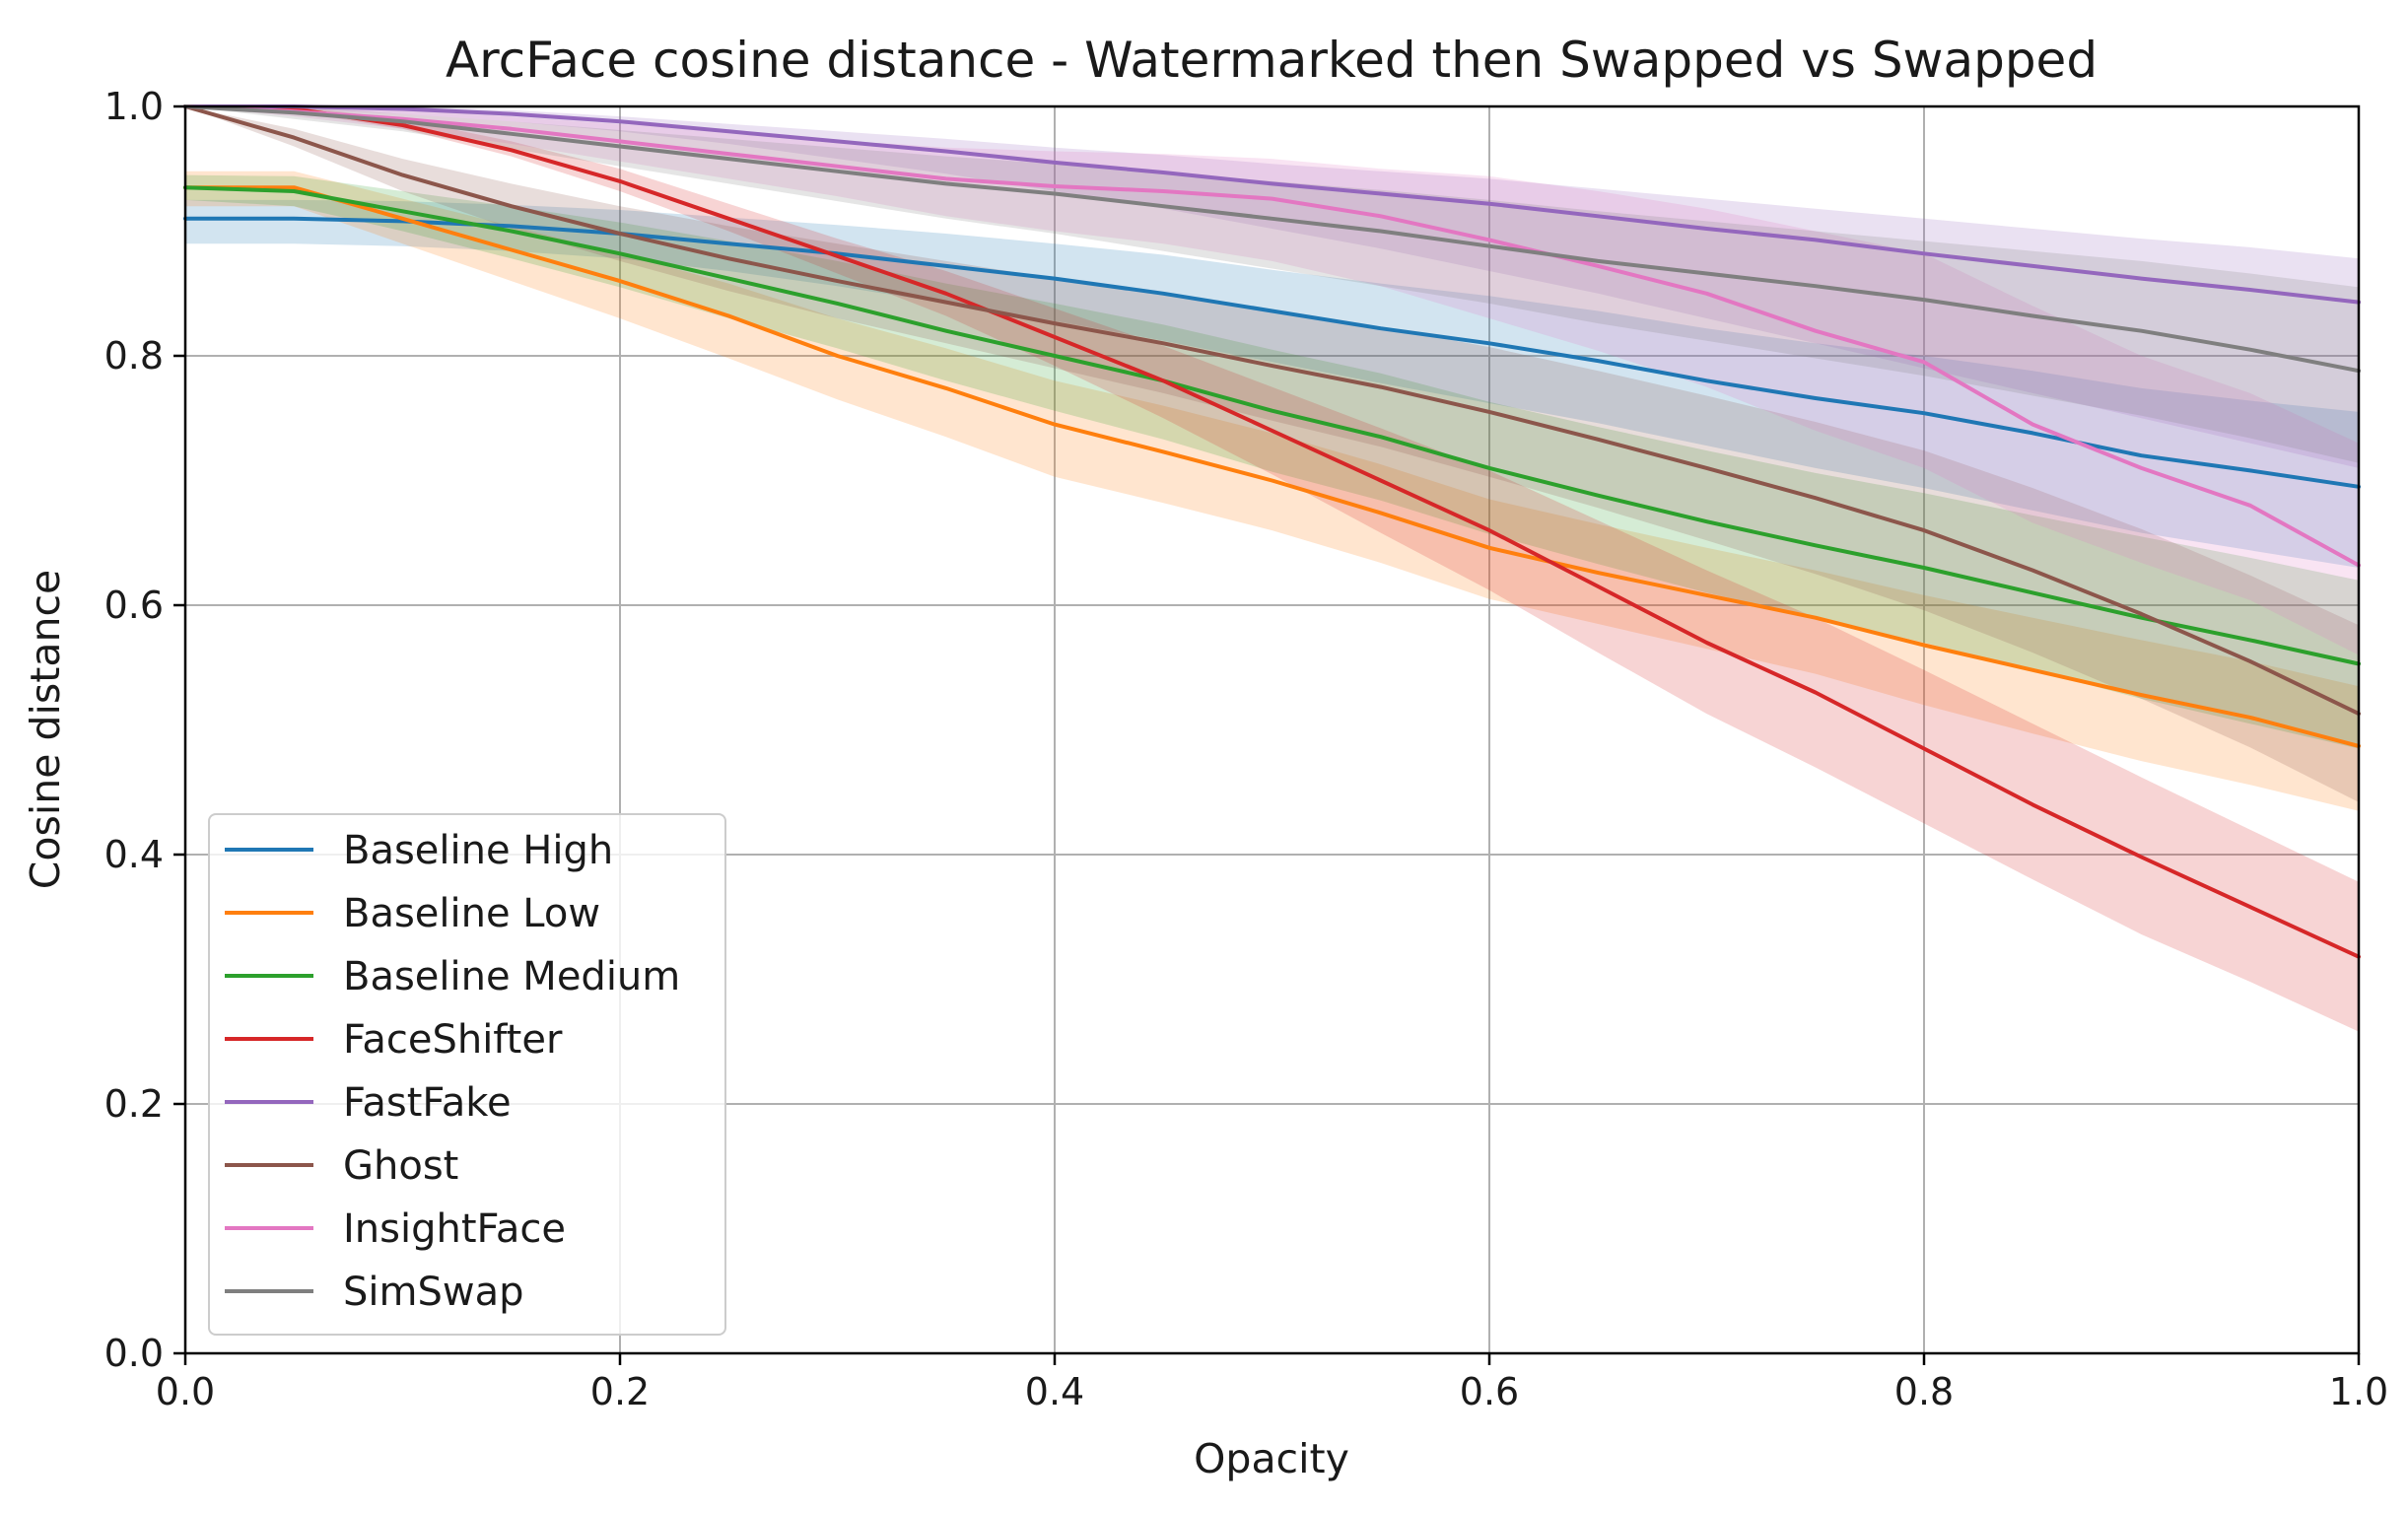 Image resolution: width=2408 pixels, height=1513 pixels. What do you see at coordinates (620, 1391) in the screenshot?
I see `x-tick-label: 0.2` at bounding box center [620, 1391].